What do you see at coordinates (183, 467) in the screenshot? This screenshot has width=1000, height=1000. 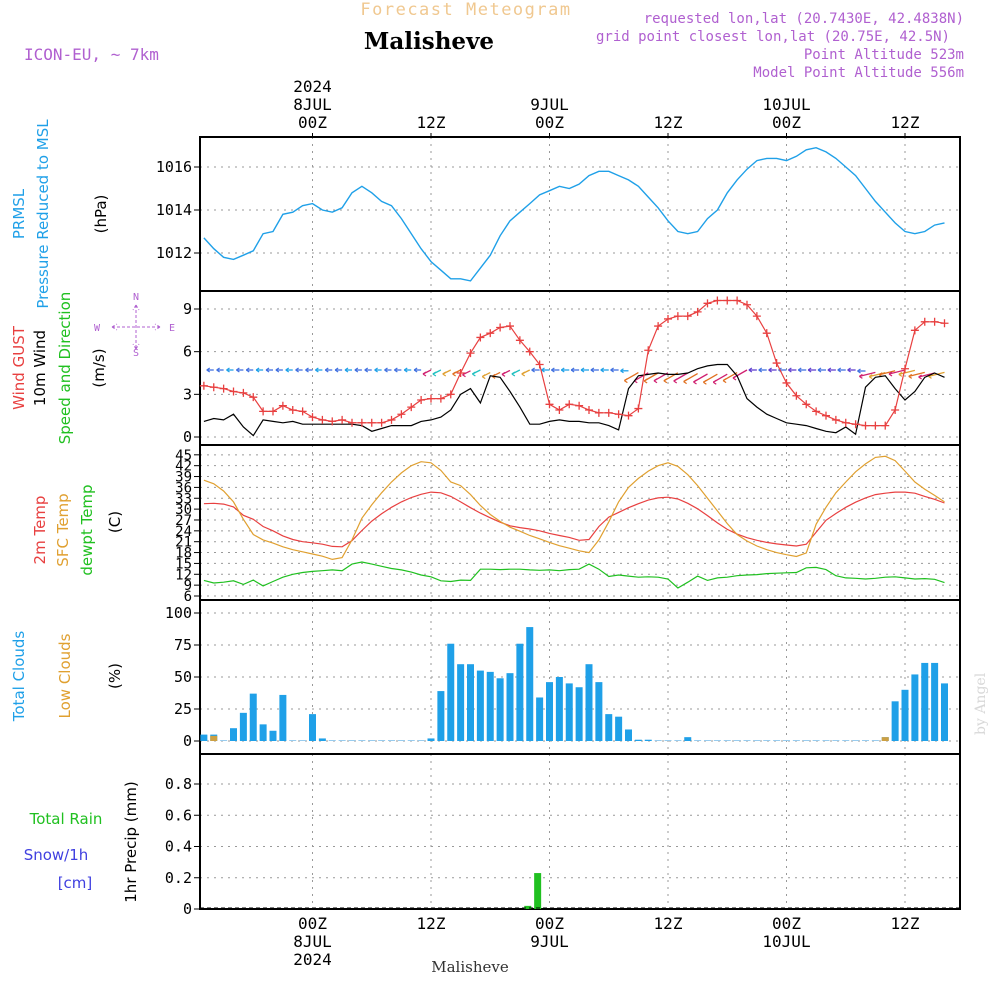 I see `y-tick-label: 42` at bounding box center [183, 467].